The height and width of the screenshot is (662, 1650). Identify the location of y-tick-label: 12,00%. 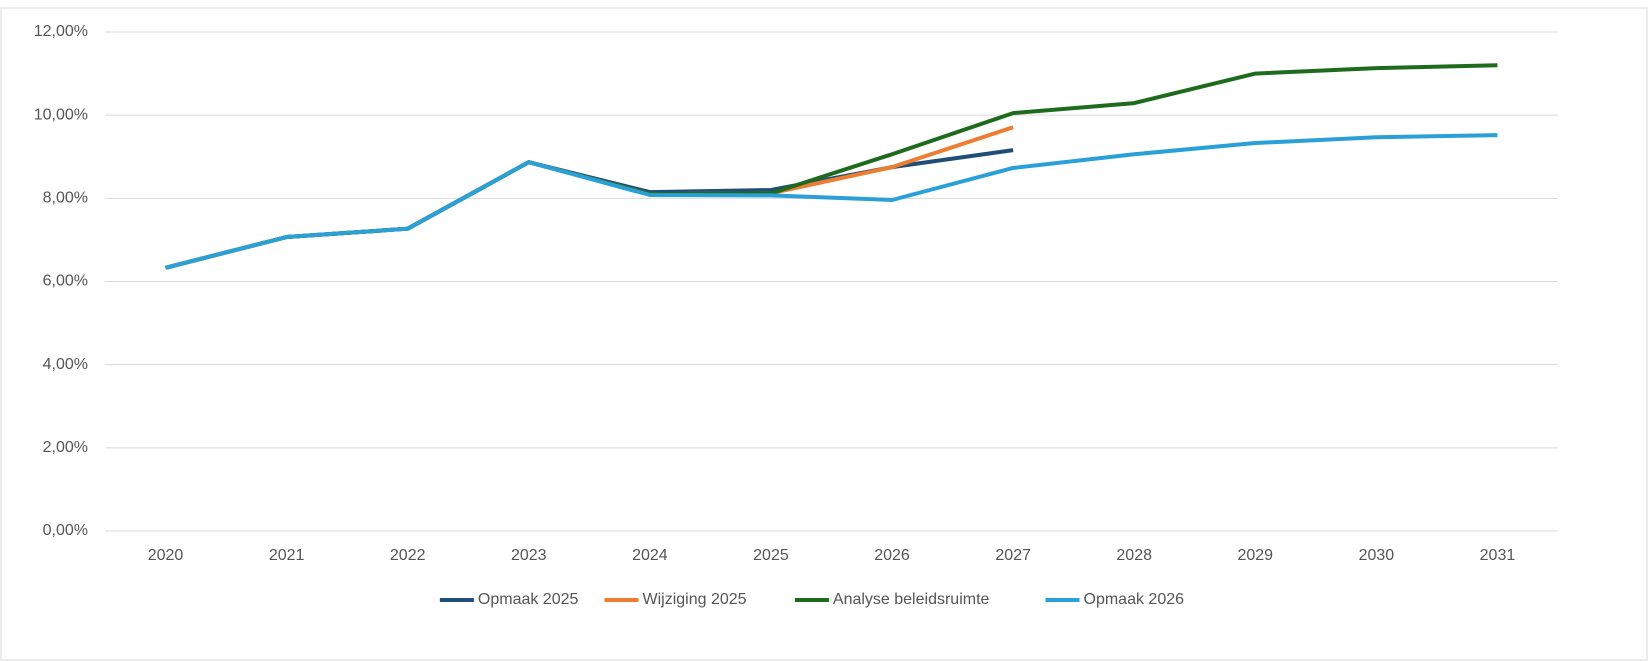
(61, 31).